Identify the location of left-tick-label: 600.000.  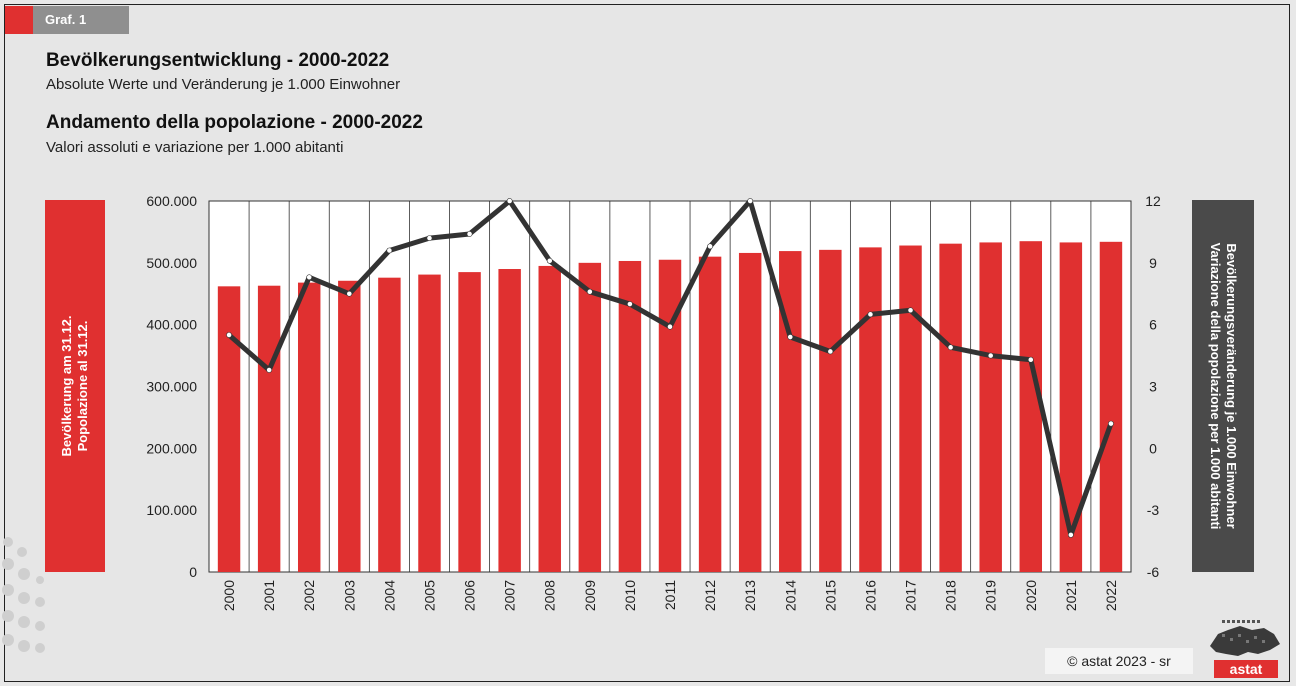
(171, 201).